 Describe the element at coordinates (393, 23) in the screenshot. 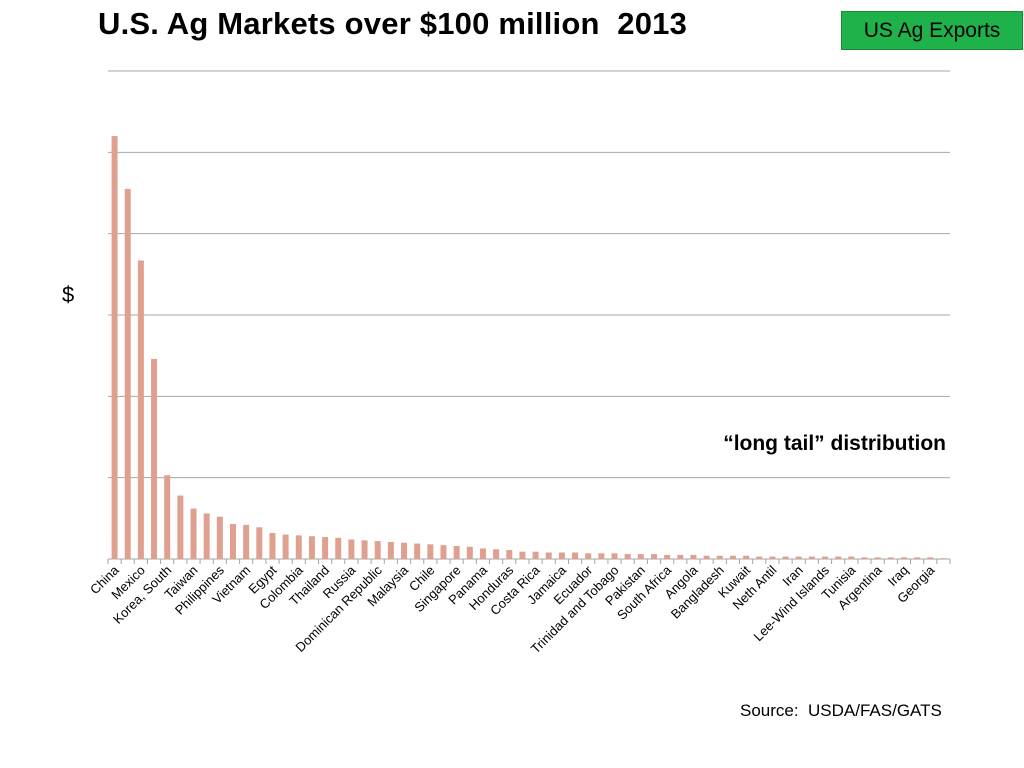

I see `chart-title: U.S. Ag Markets over $100 million 2013` at that location.